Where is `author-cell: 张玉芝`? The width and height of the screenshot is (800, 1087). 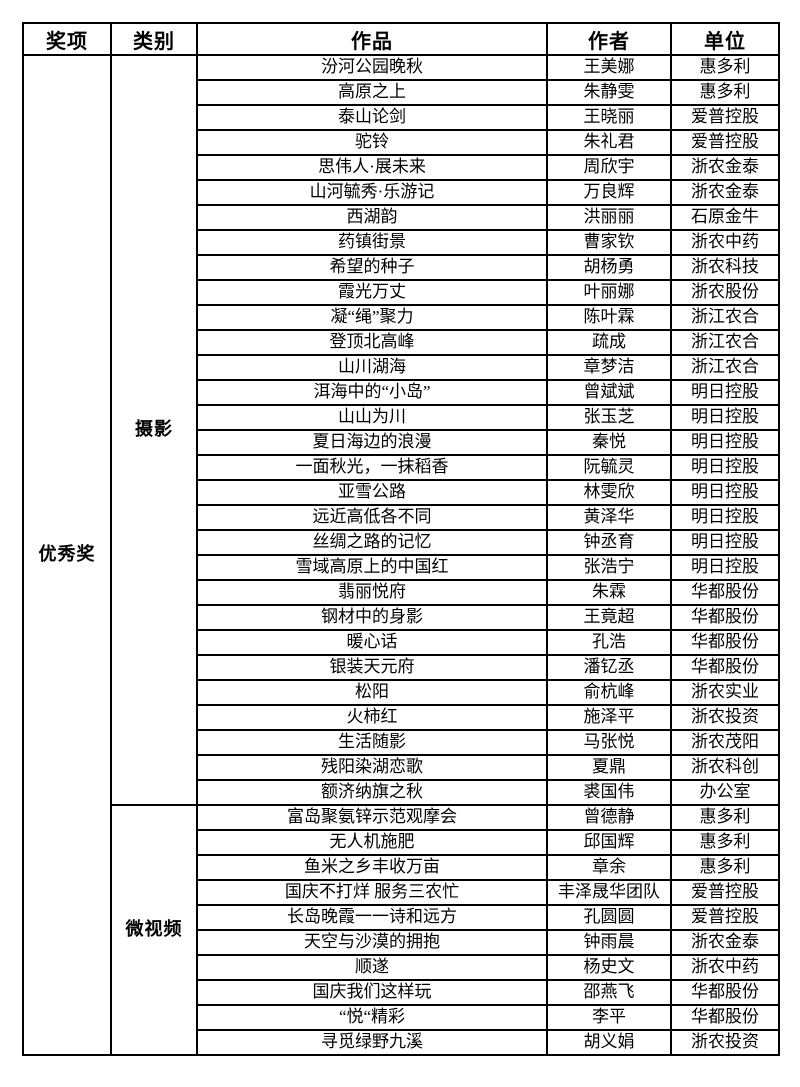 author-cell: 张玉芝 is located at coordinates (609, 417).